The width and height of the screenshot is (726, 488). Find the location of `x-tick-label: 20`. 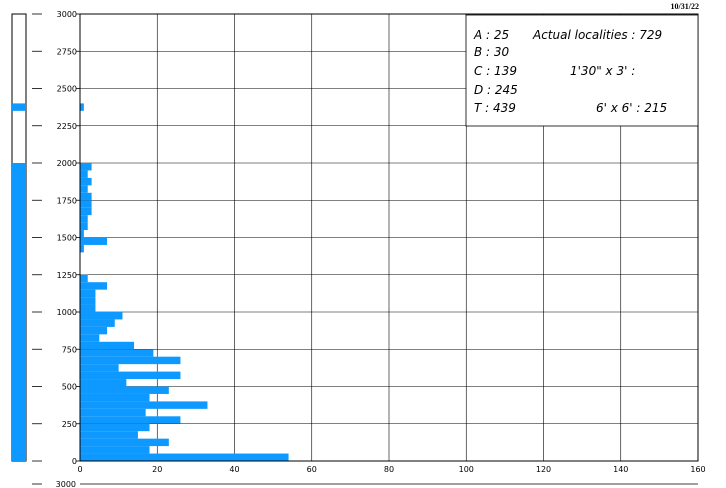

x-tick-label: 20 is located at coordinates (157, 469).